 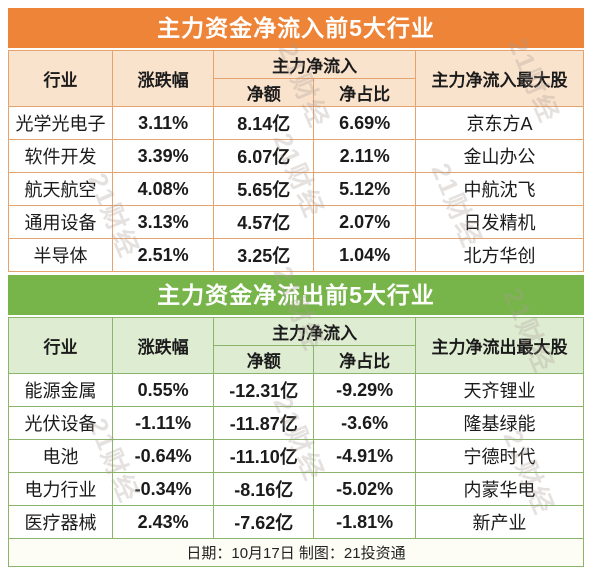 I want to click on cell-net-ratio: -9.29%, so click(x=365, y=390).